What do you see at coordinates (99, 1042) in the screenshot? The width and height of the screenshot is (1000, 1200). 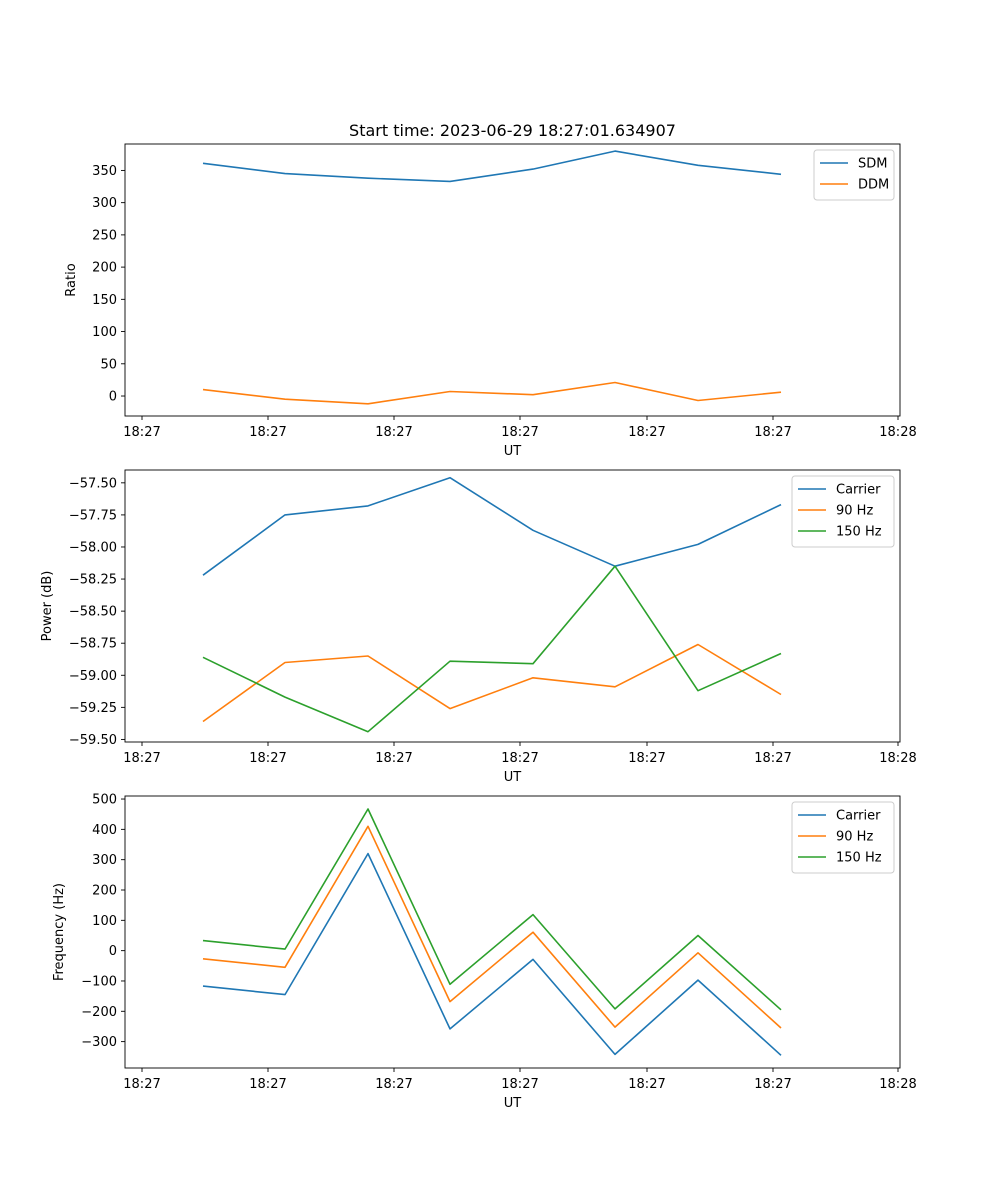 I see `y-tick-label: −300` at bounding box center [99, 1042].